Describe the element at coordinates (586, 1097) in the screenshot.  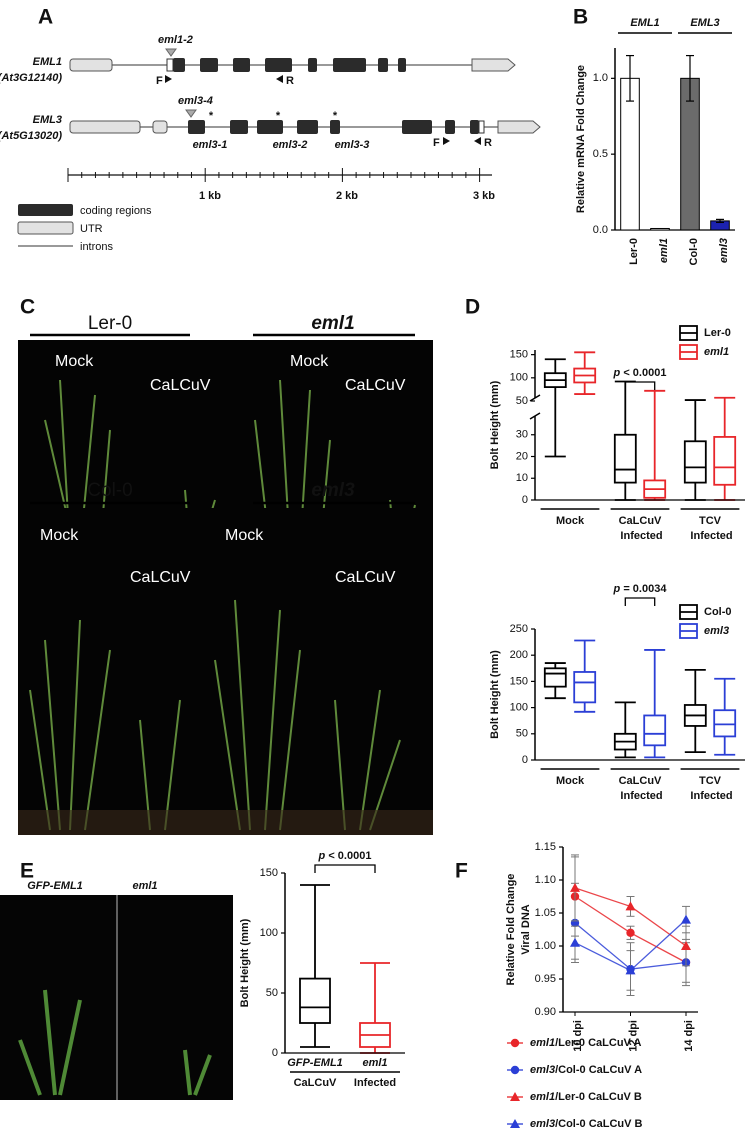
I see `legend-label: eml1/Ler-0 CaLCuV B` at that location.